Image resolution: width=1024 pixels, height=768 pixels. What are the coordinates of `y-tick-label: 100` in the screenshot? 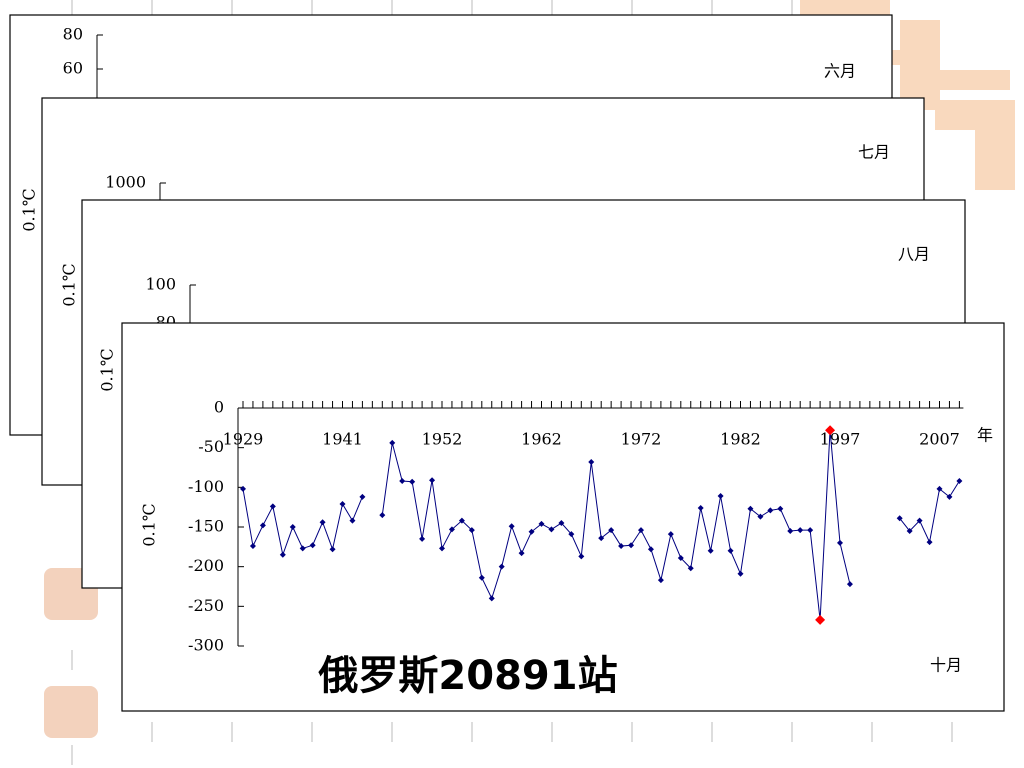 It's located at (160, 284).